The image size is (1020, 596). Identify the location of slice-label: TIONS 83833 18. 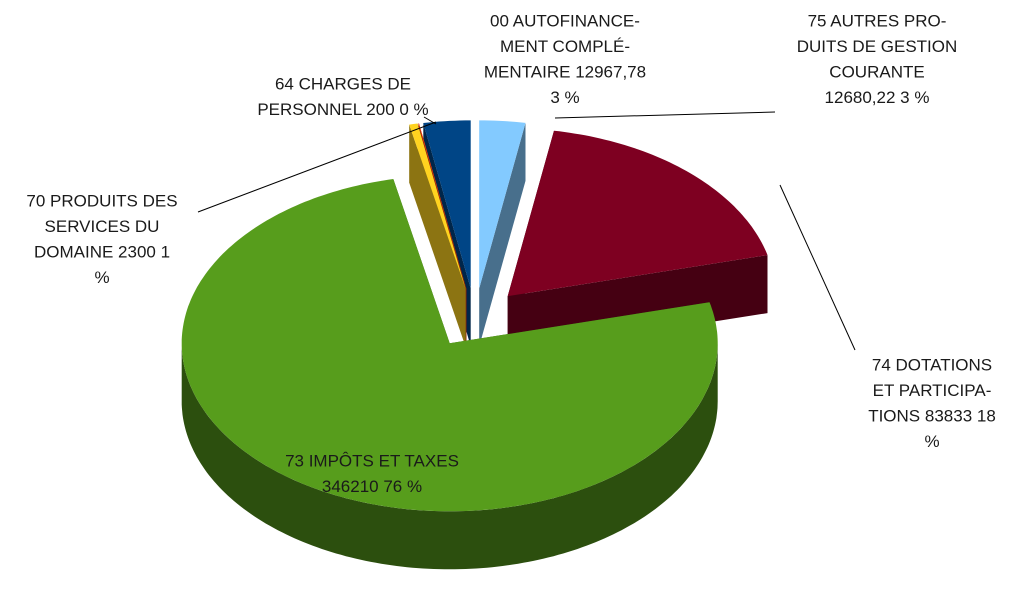
(932, 415).